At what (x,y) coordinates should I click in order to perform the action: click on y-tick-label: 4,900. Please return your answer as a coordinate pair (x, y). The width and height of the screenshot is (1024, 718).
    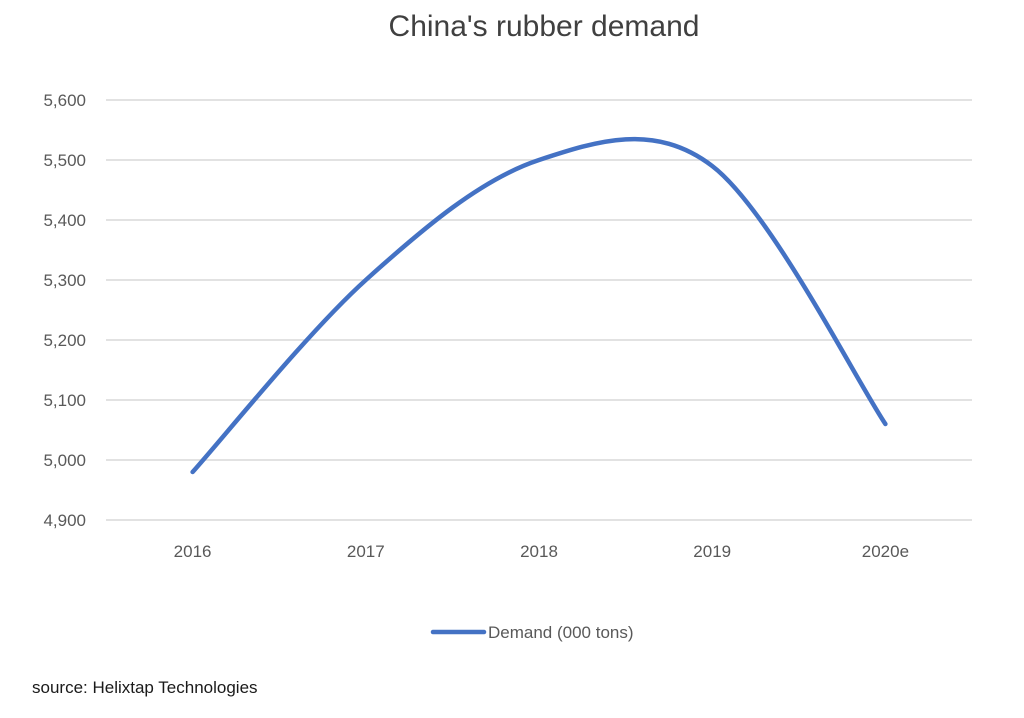
    Looking at the image, I should click on (64, 520).